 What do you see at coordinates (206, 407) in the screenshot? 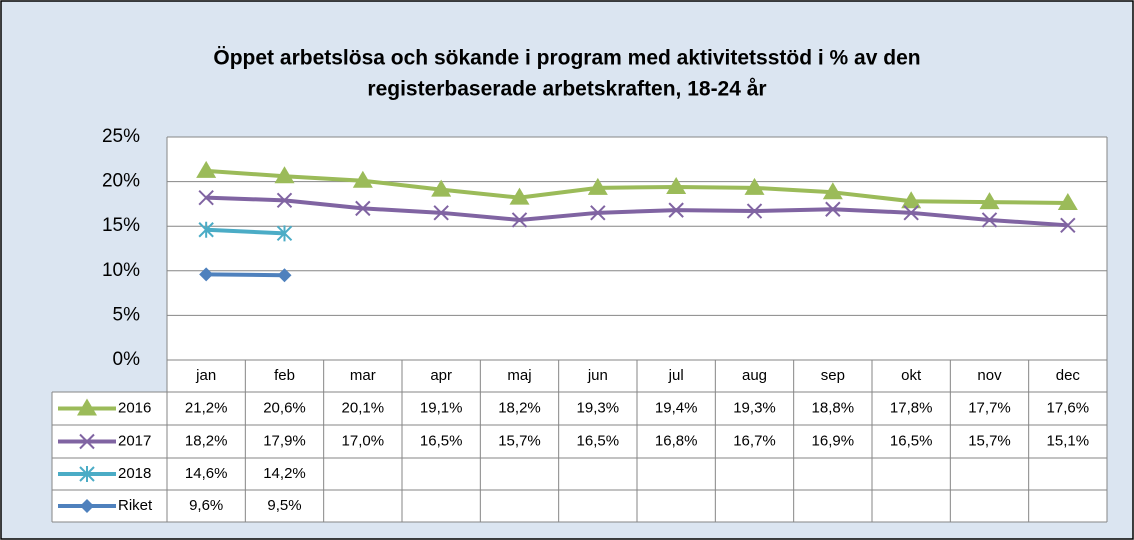
I see `table-value: 21,2%` at bounding box center [206, 407].